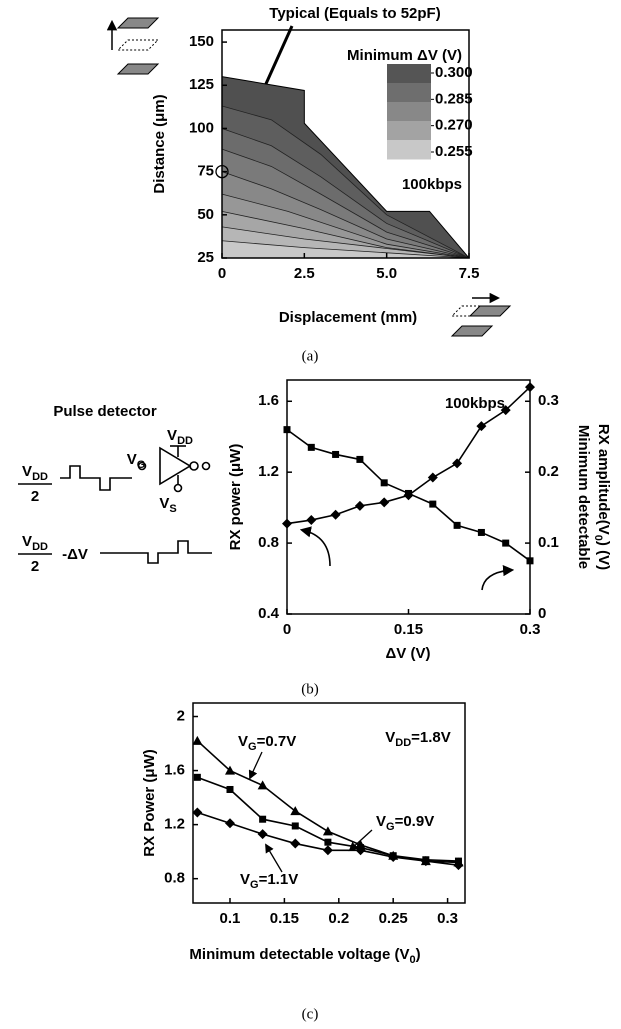 The image size is (621, 1029). I want to click on x-axis-label-part: Minimum detectable voltage (V, so click(299, 954).